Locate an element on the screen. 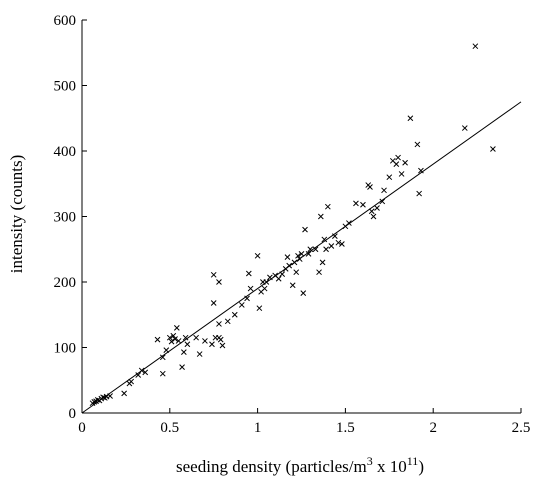 The height and width of the screenshot is (479, 537). y-tick-label: 300 is located at coordinates (65, 218).